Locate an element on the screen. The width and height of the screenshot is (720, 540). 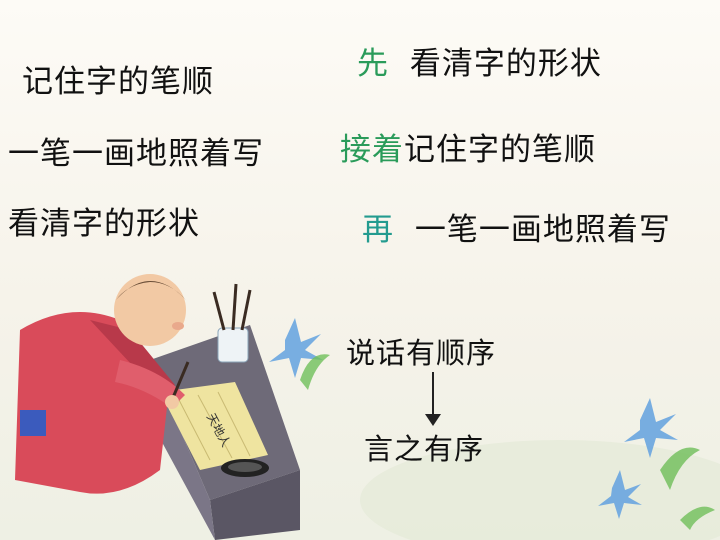
right-row-1-text: 看清字的形状 is located at coordinates (505, 64).